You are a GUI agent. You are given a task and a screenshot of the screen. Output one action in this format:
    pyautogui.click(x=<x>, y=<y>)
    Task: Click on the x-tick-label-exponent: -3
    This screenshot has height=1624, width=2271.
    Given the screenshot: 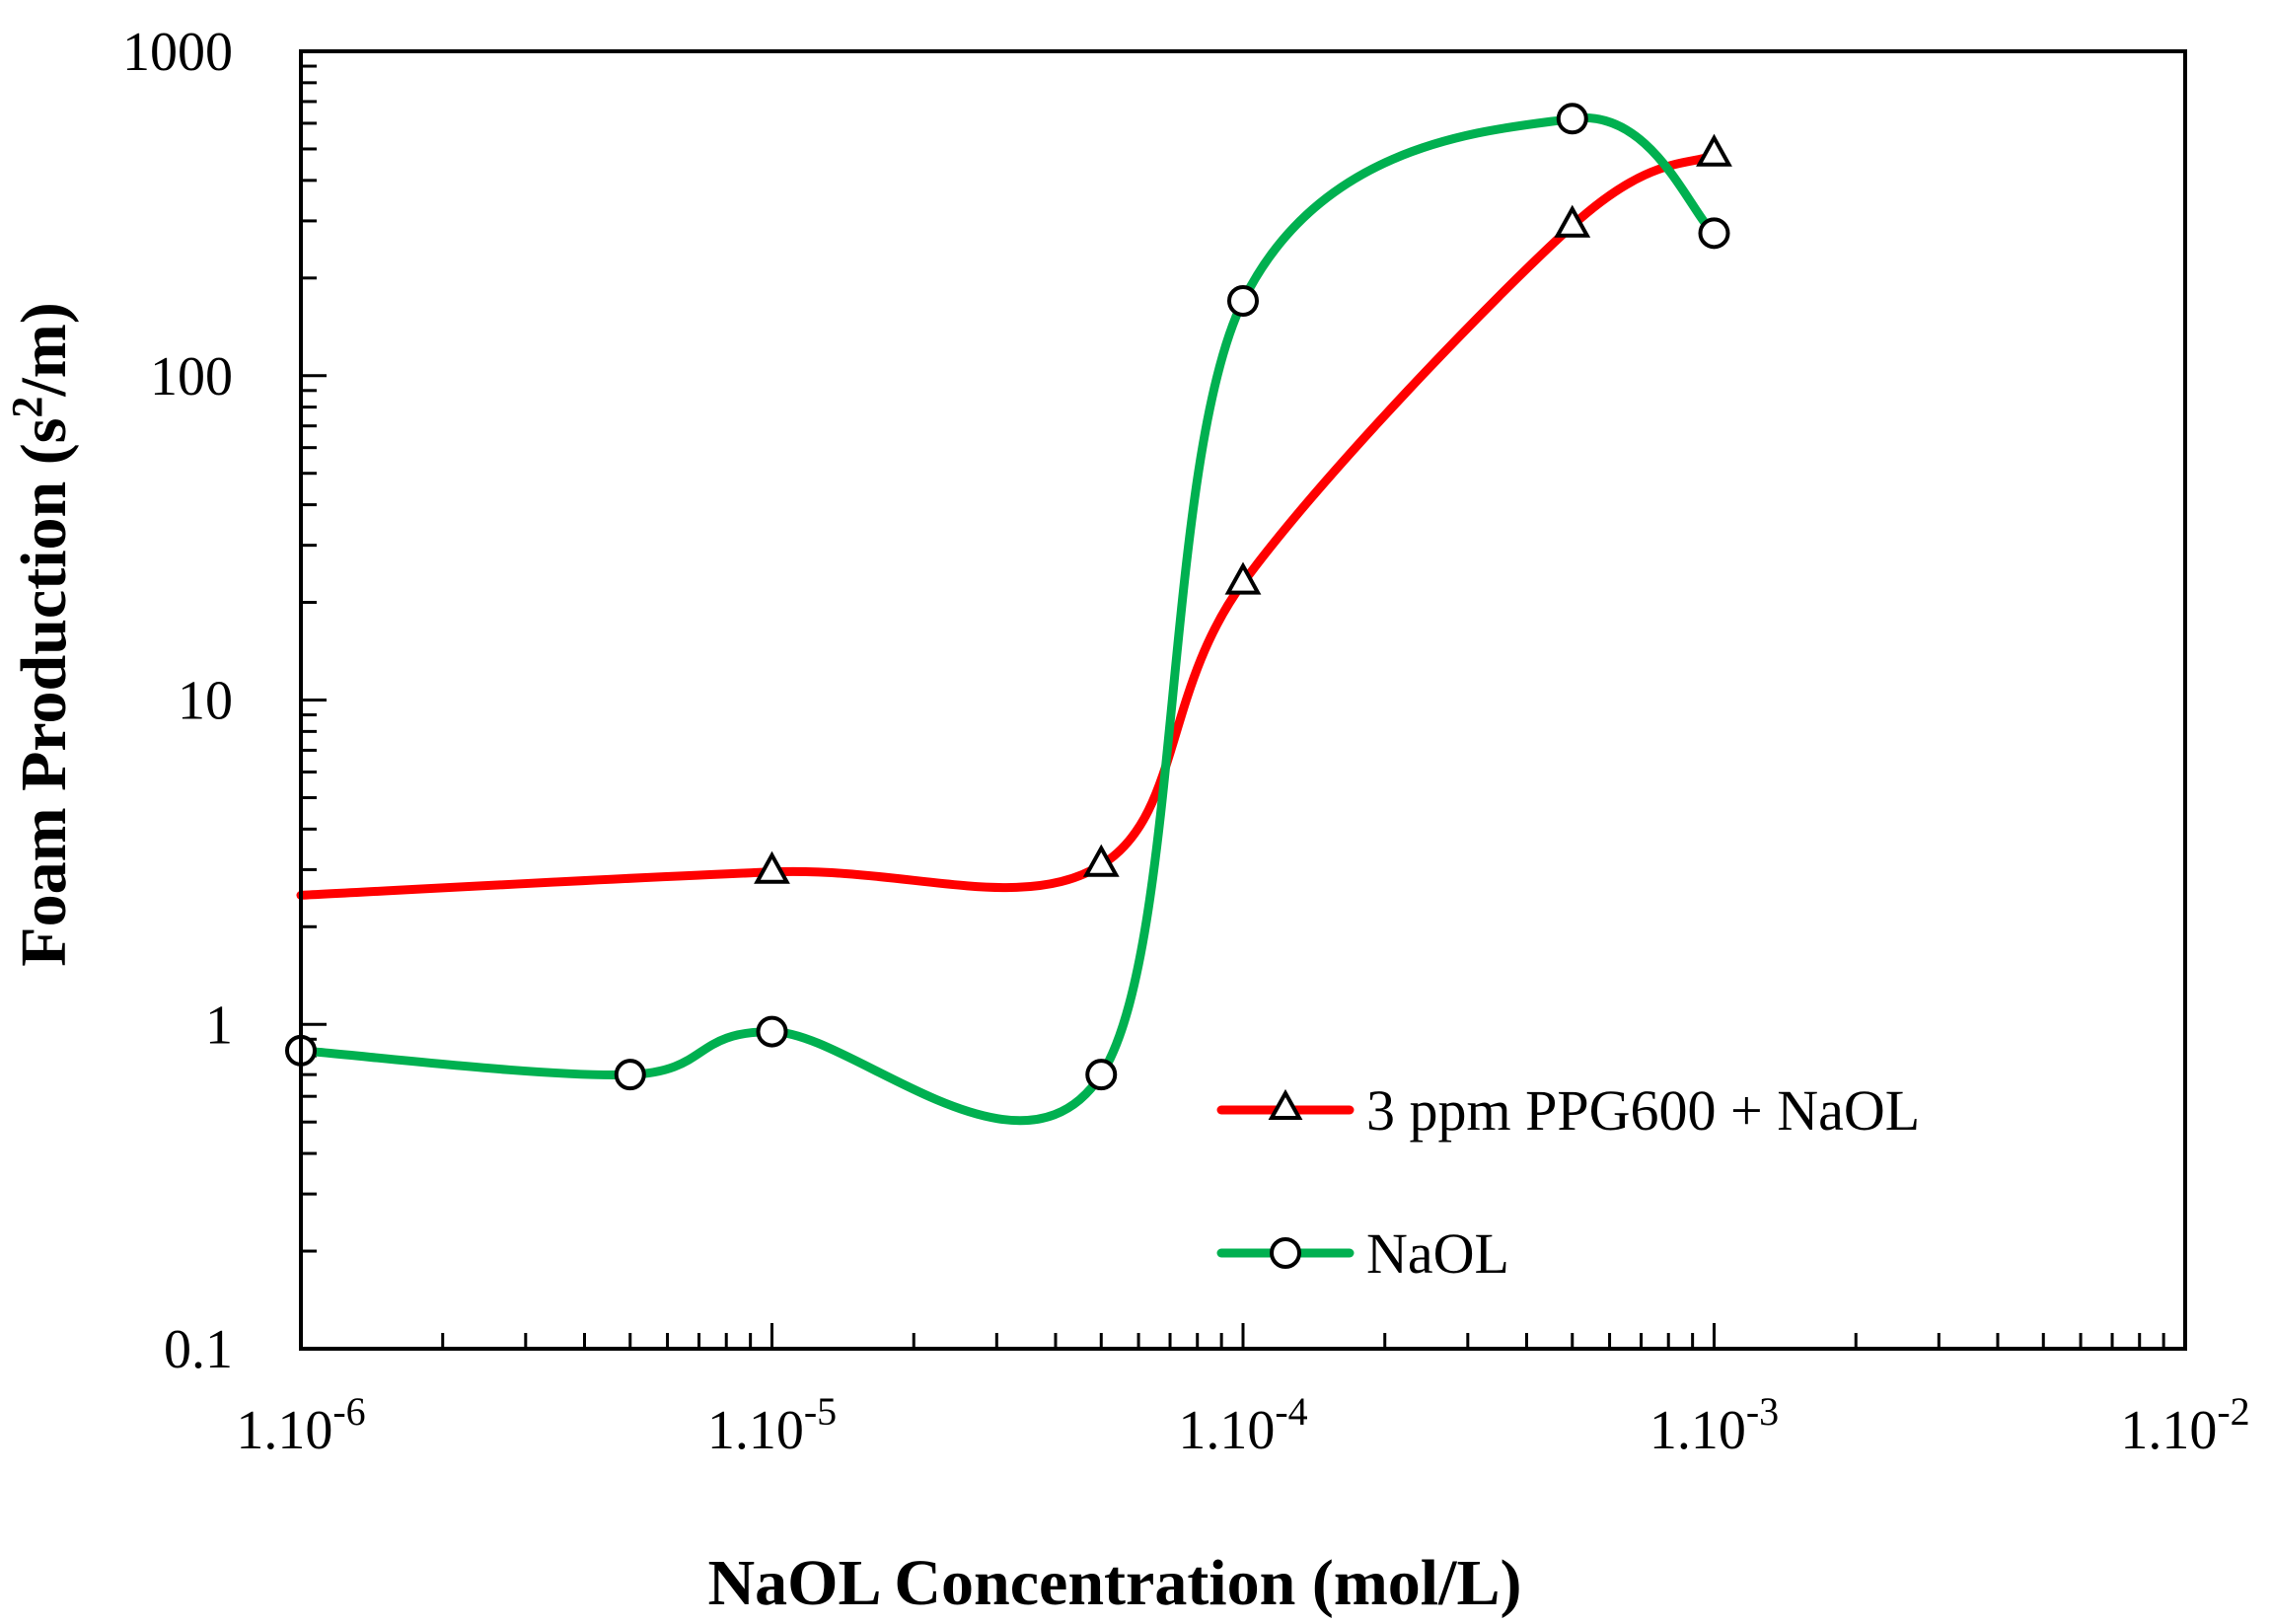 What is the action you would take?
    pyautogui.click(x=1762, y=1411)
    